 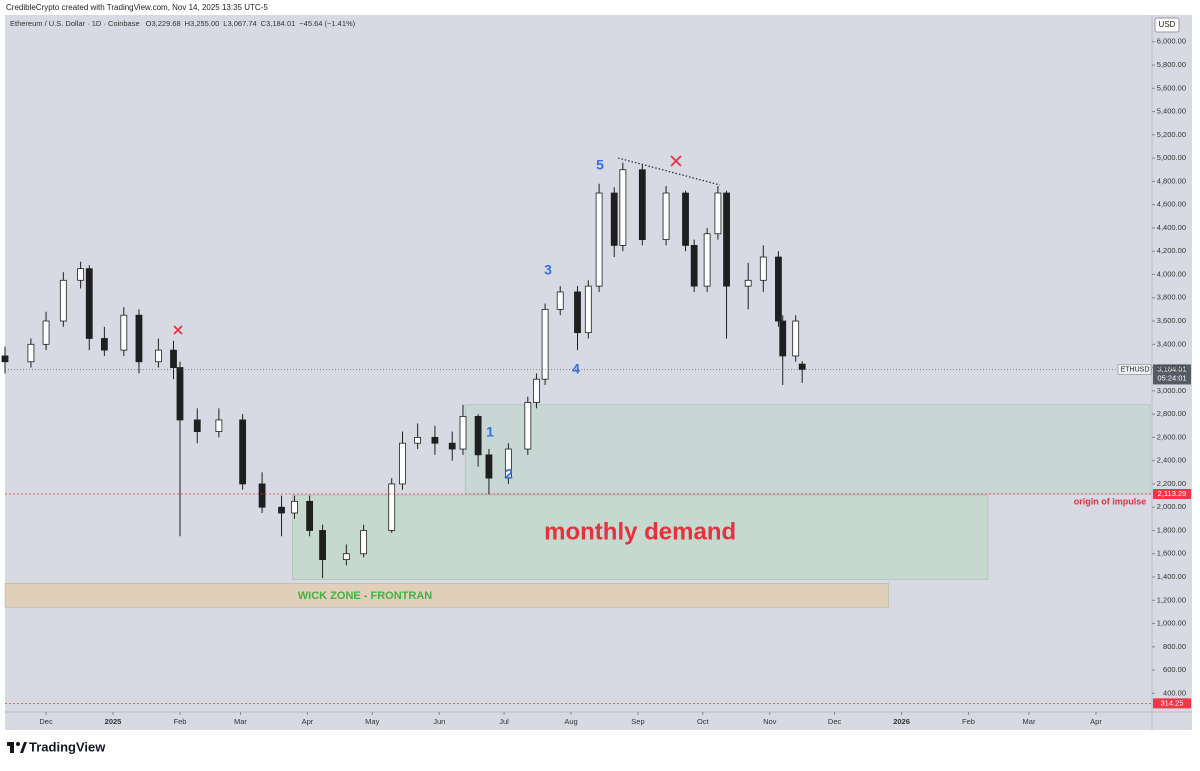 What do you see at coordinates (1174, 692) in the screenshot?
I see `y-tick-label: 400.00` at bounding box center [1174, 692].